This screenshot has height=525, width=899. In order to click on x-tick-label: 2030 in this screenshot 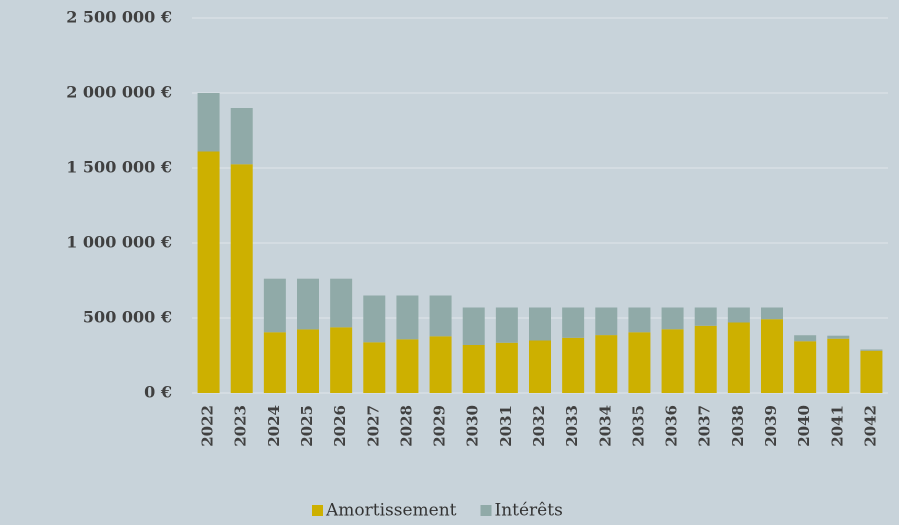, I will do `click(473, 426)`.